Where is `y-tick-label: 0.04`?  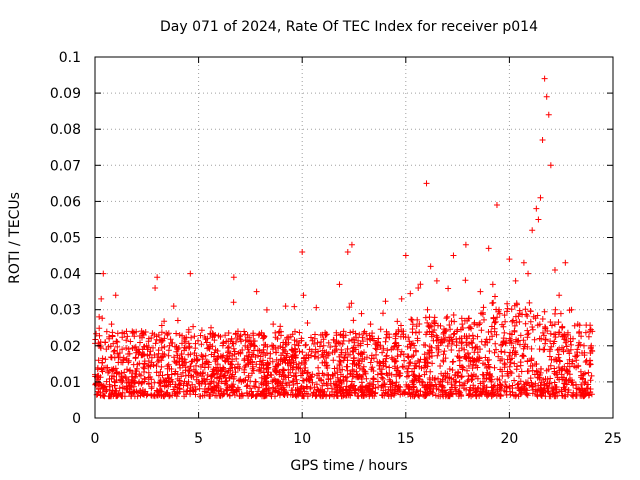
y-tick-label: 0.04 is located at coordinates (65, 275).